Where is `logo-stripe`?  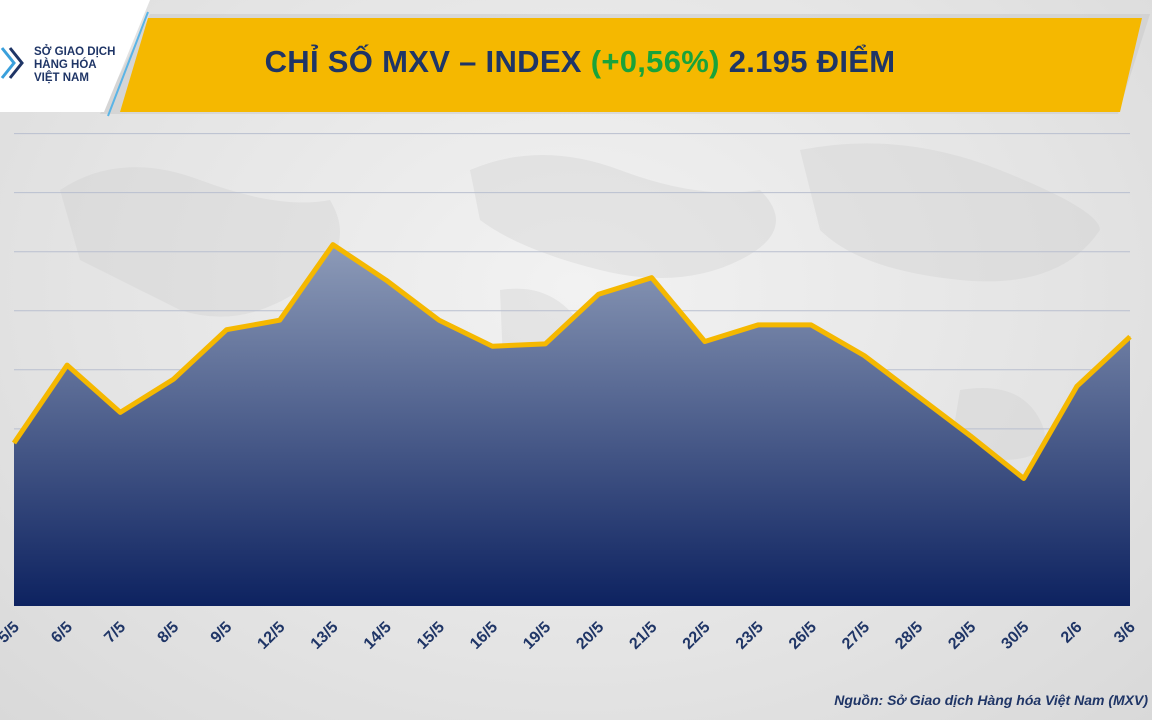 logo-stripe is located at coordinates (128, 64).